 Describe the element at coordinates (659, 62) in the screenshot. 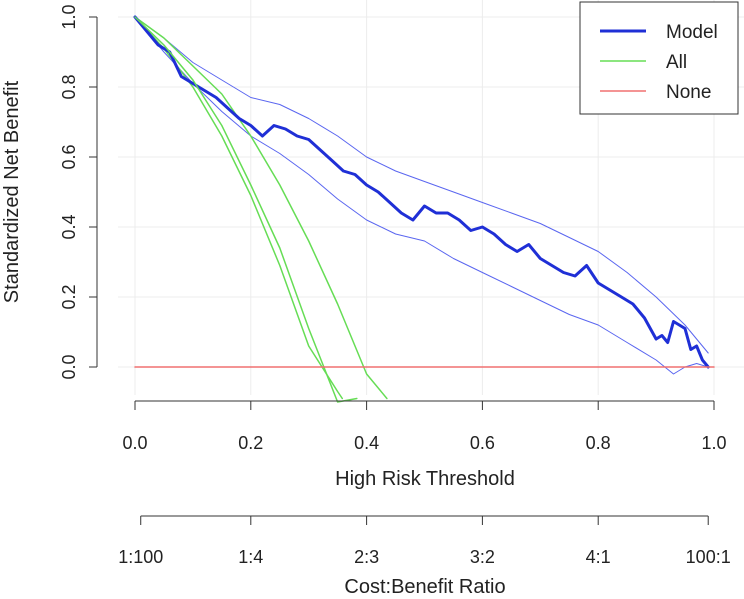

I see `legend-items: Model All None` at that location.